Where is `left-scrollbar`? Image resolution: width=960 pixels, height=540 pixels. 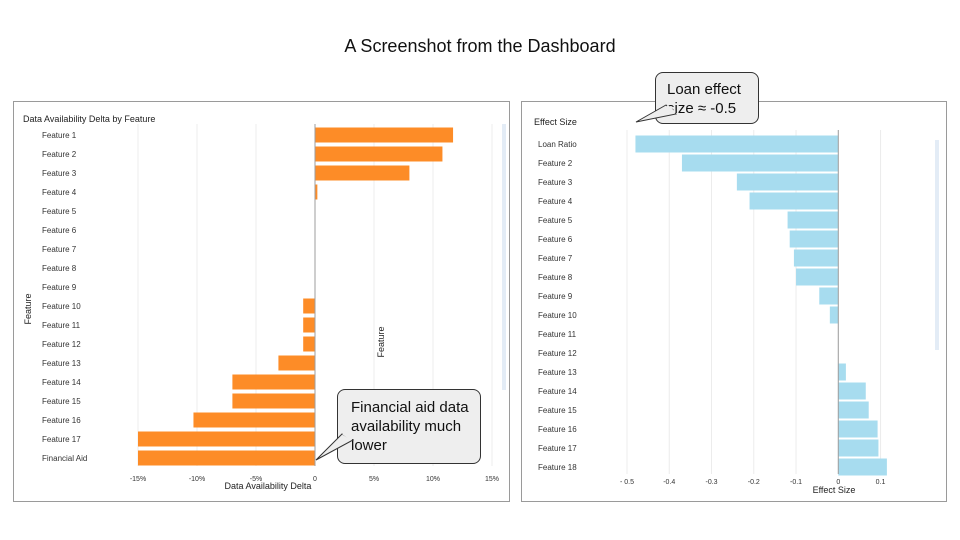
left-scrollbar is located at coordinates (504, 257).